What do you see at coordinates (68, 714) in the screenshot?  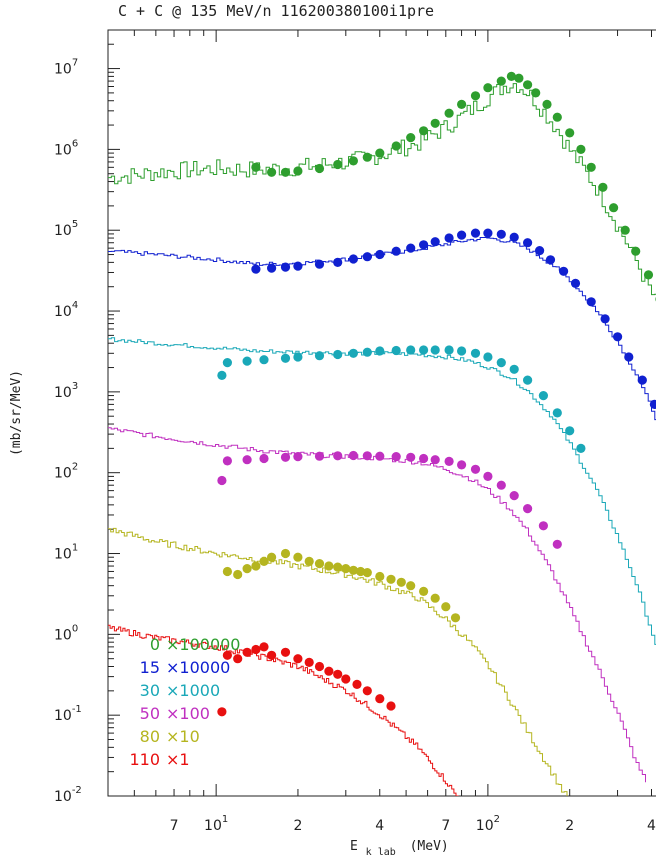 I see `y-tick-label: 10⁻¹` at bounding box center [68, 714].